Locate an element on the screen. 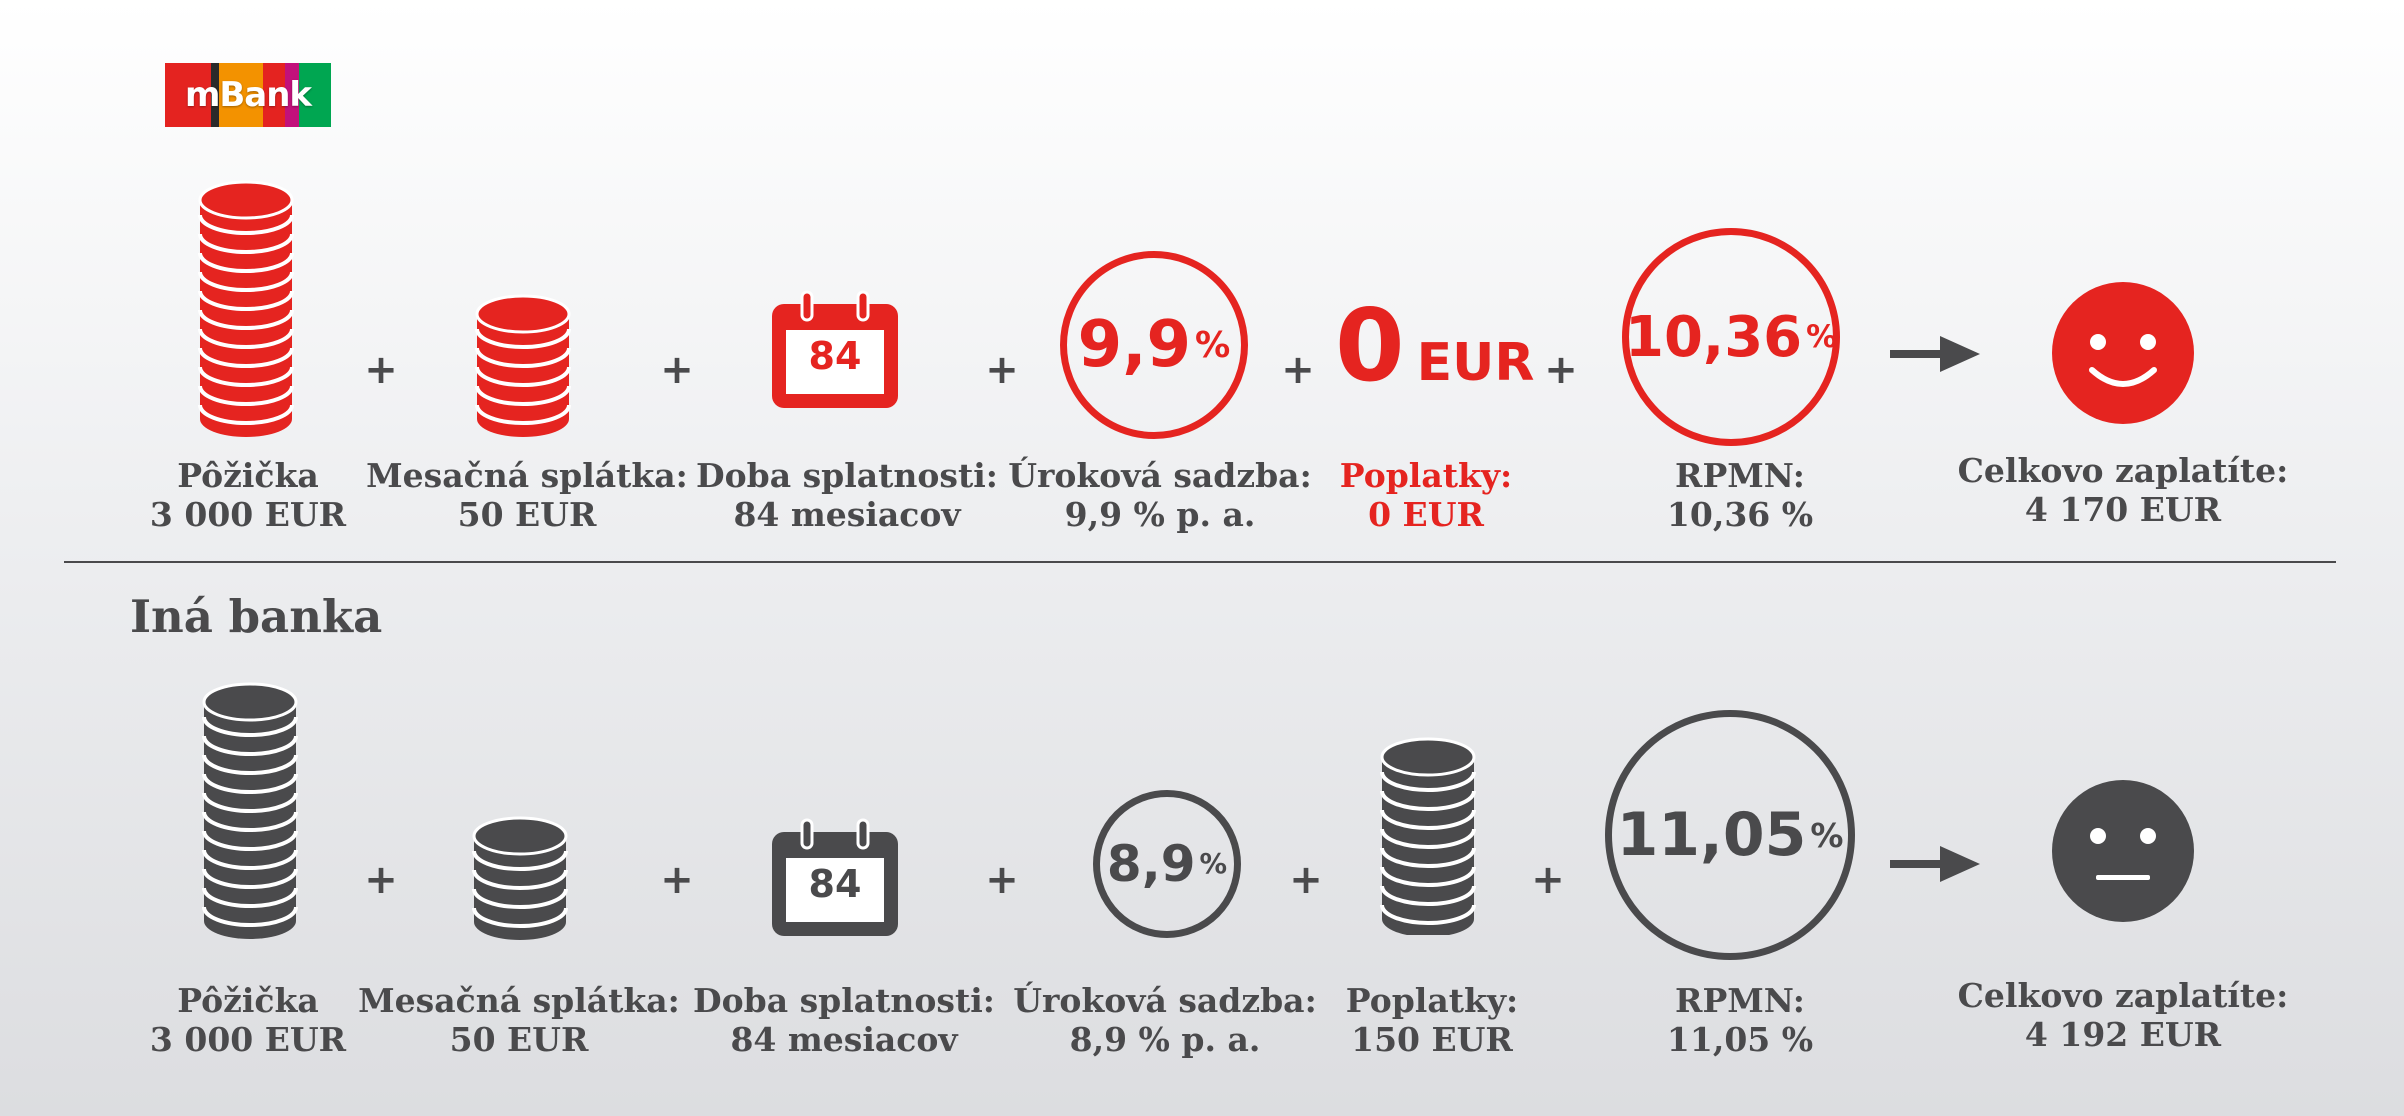  fees-caption: Poplatky: 0 EUR is located at coordinates (1426, 495).